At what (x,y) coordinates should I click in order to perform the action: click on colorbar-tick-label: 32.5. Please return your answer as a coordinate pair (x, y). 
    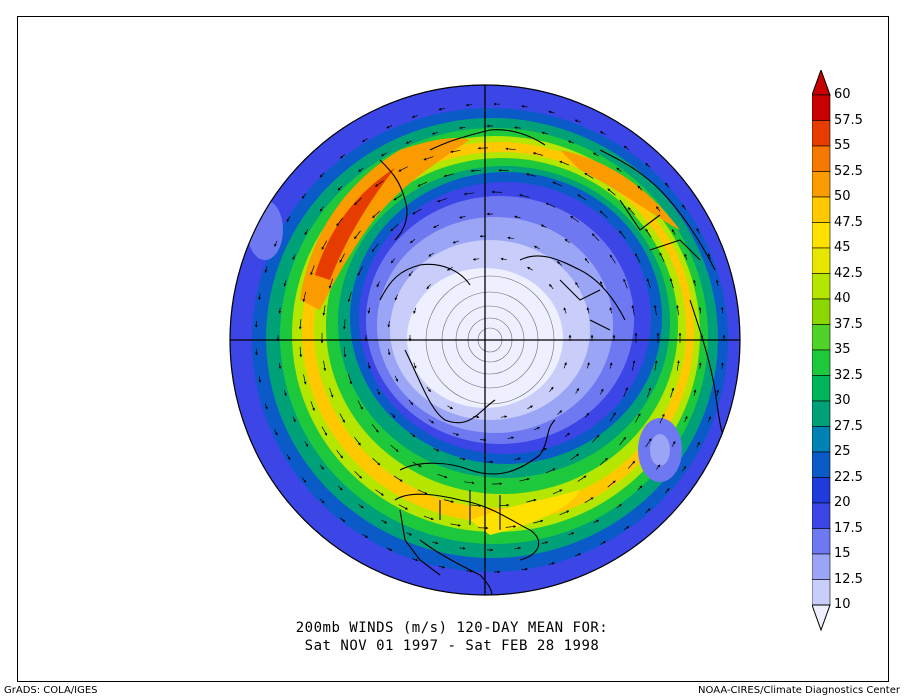
    Looking at the image, I should click on (848, 375).